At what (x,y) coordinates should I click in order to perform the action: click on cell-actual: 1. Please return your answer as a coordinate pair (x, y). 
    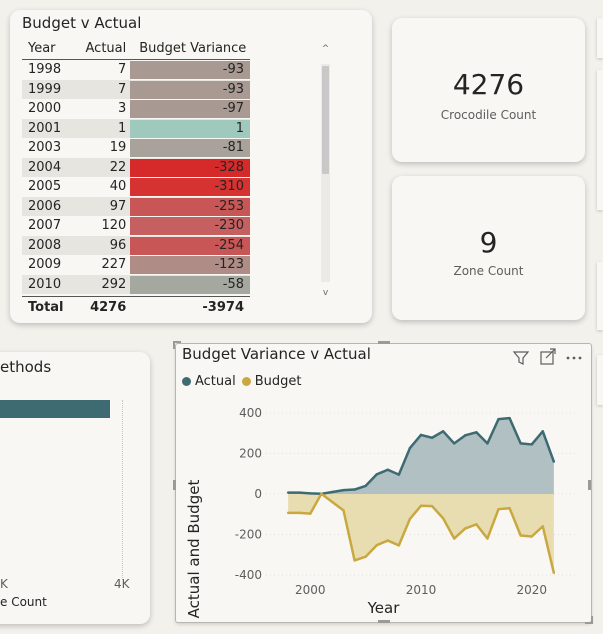
    Looking at the image, I should click on (122, 128).